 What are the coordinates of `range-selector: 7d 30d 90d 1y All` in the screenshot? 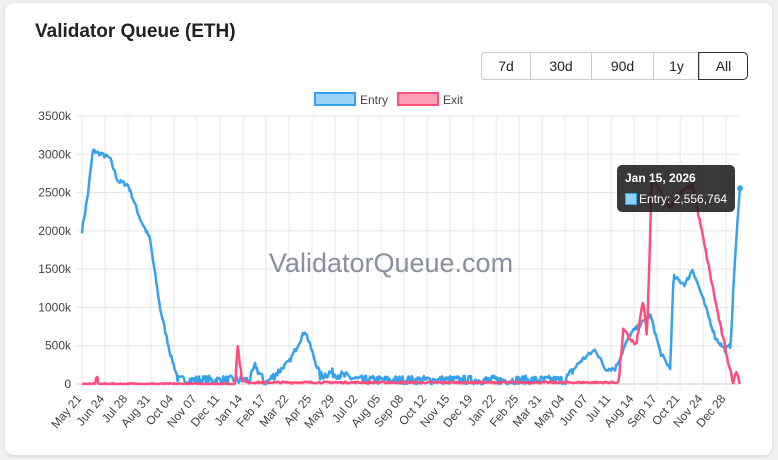 It's located at (614, 66).